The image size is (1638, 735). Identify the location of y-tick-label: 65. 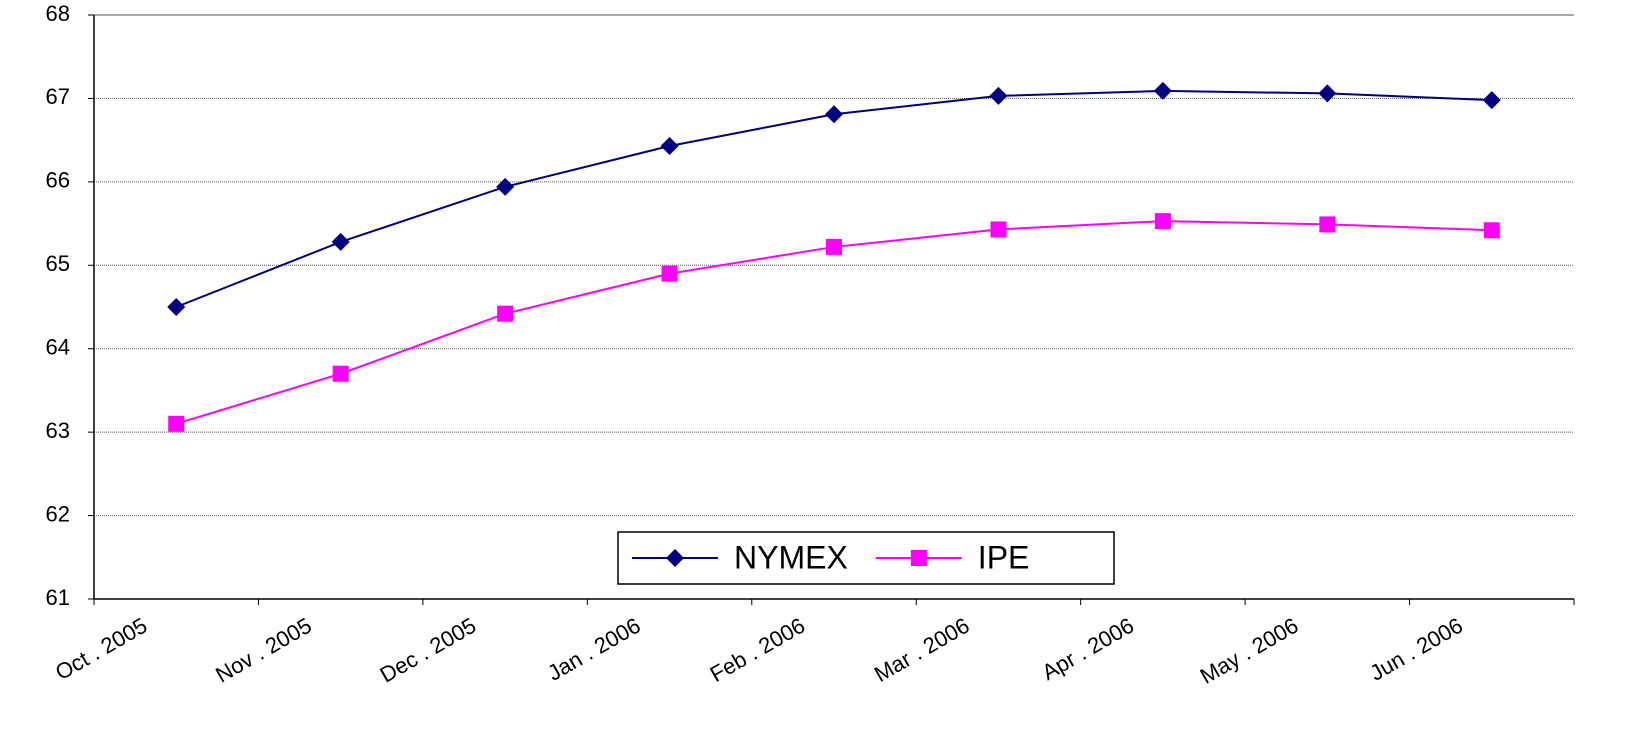
(58, 263).